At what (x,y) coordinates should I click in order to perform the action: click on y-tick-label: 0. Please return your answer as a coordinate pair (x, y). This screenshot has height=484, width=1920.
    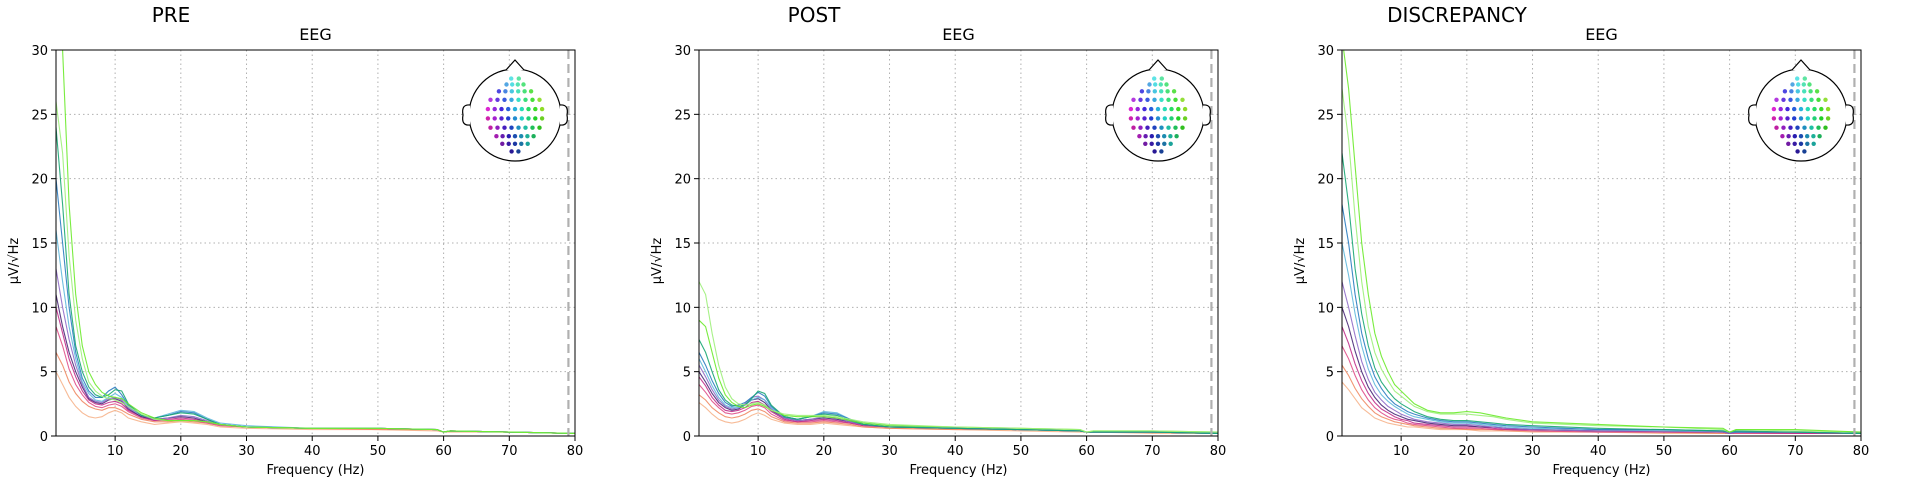
    Looking at the image, I should click on (44, 437).